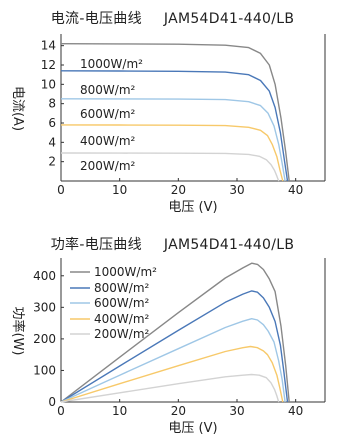 The width and height of the screenshot is (345, 439). Describe the element at coordinates (119, 411) in the screenshot. I see `pv-x-tick-label: 10` at that location.